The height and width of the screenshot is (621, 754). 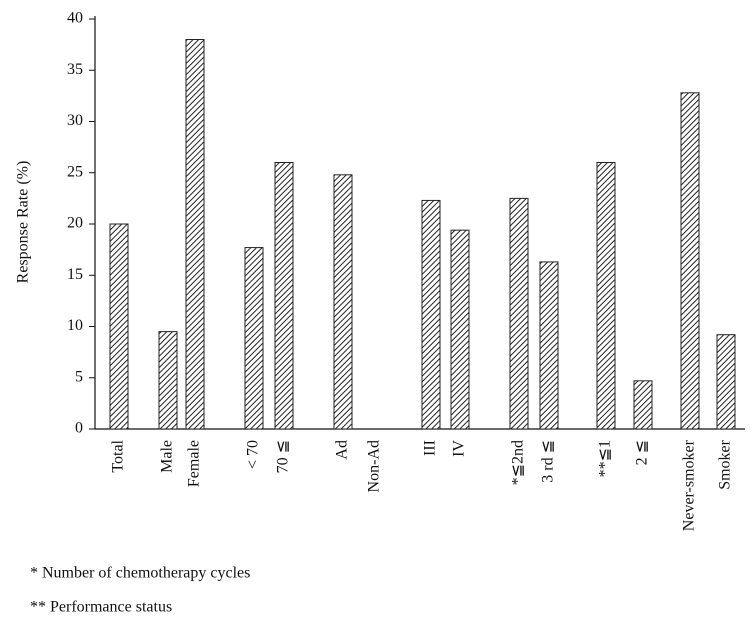 I want to click on x-tick-label: 2 ≦, so click(x=642, y=452).